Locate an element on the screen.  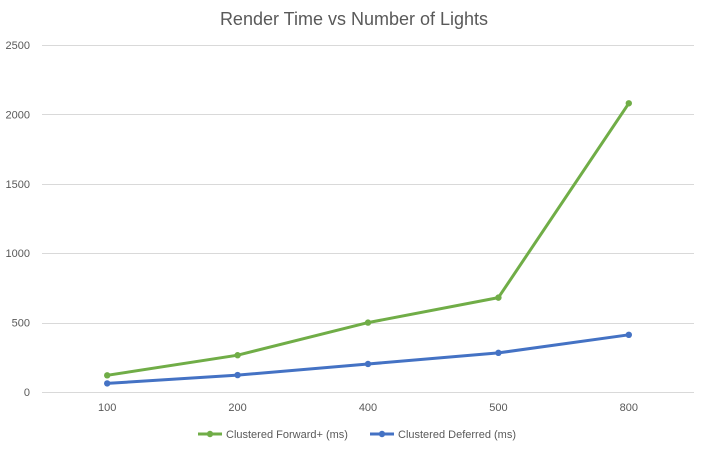
legend-label: Clustered Forward+ (ms) is located at coordinates (287, 435).